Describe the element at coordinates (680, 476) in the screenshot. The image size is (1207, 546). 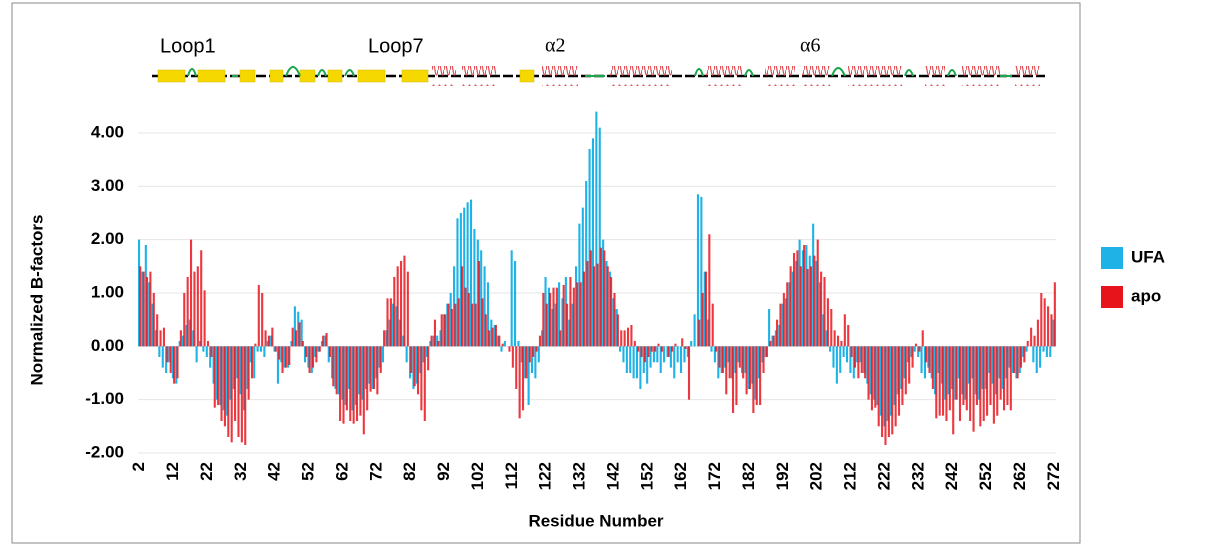
I see `x-tick-label: 162` at that location.